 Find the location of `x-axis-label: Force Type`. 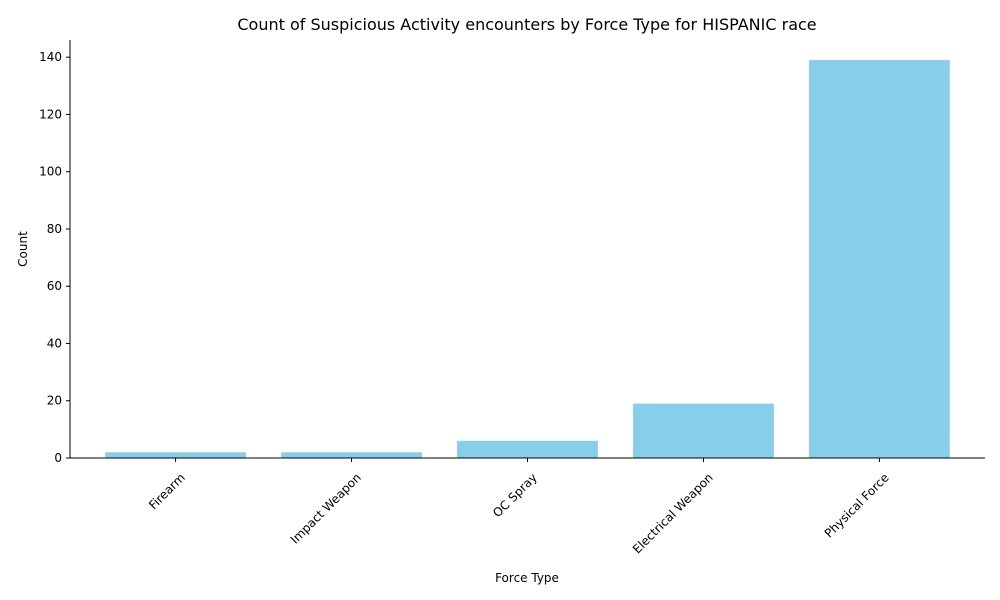

x-axis-label: Force Type is located at coordinates (527, 578).